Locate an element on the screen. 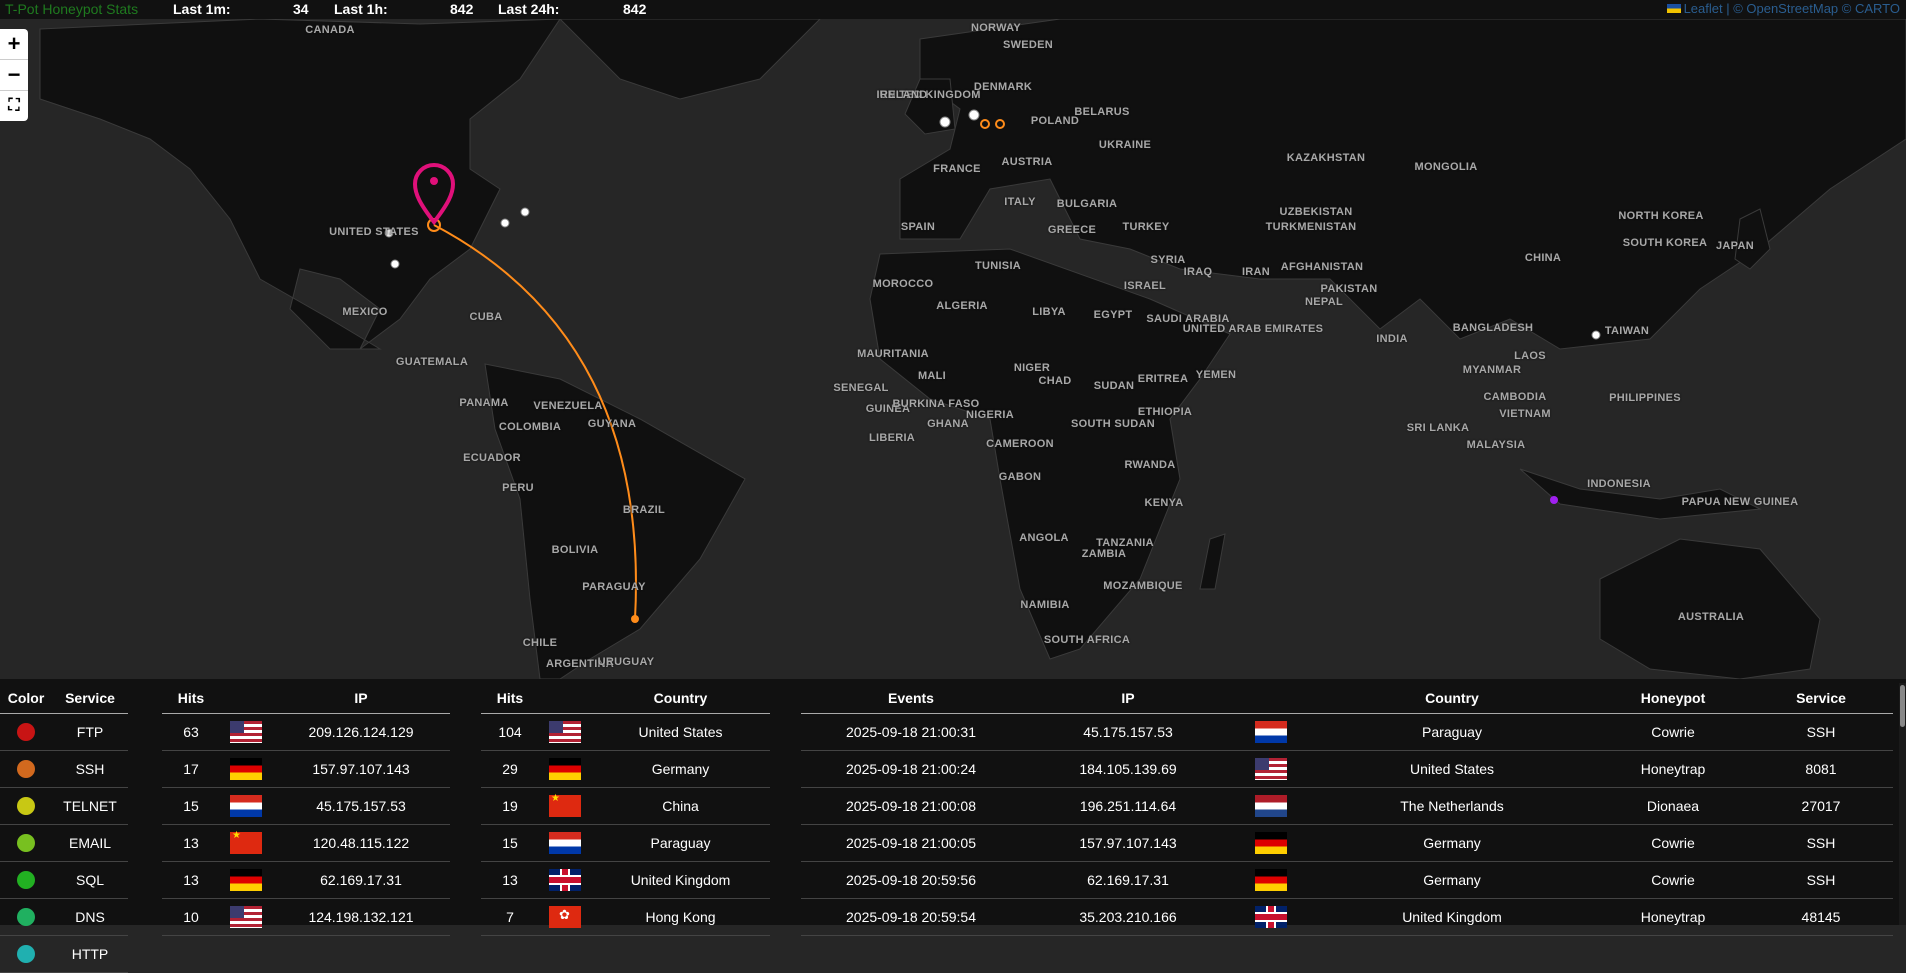  country-label: UNITED STATES is located at coordinates (374, 232).